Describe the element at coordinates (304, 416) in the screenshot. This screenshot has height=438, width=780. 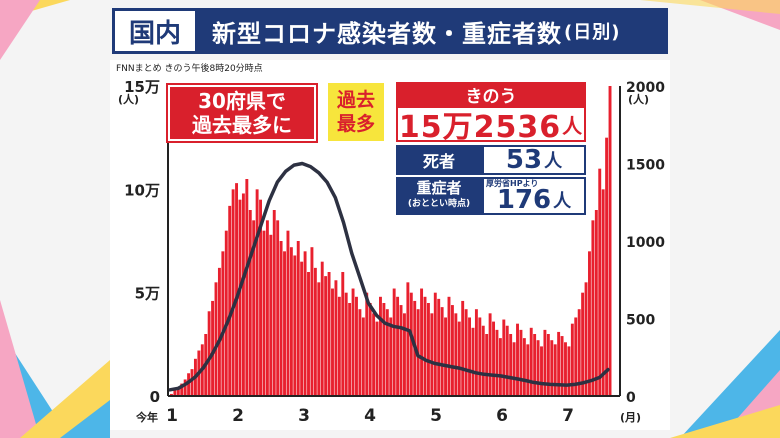
I see `x-tick-label: 3` at that location.